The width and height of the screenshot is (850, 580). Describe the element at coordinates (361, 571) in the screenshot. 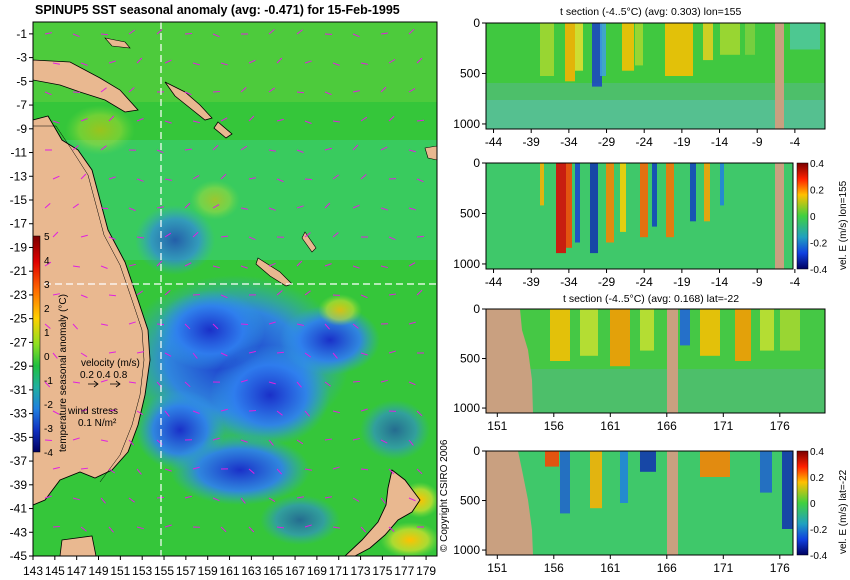

I see `map-x-tick-label: 173` at that location.